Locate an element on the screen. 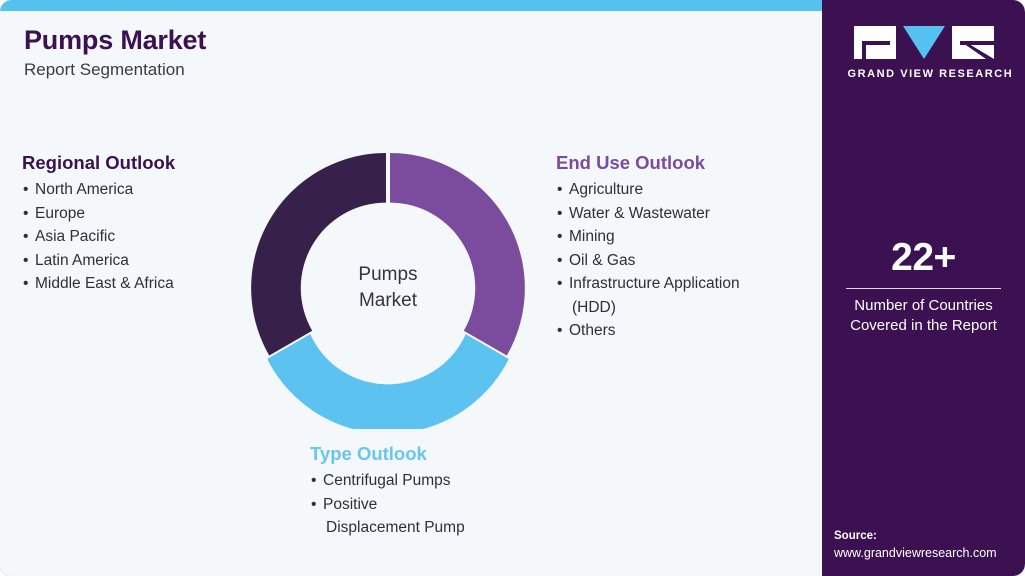 The width and height of the screenshot is (1025, 576). list-item: • North America is located at coordinates (134, 190).